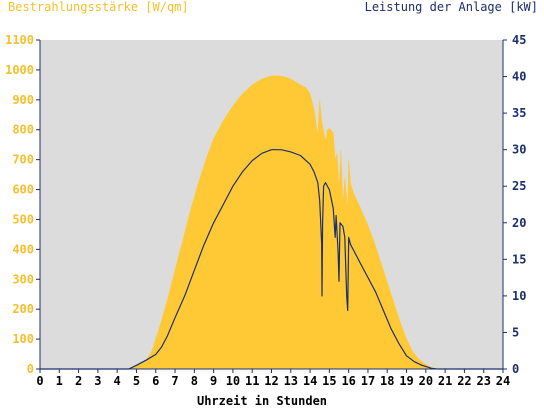  What do you see at coordinates (451, 7) in the screenshot?
I see `right-axis-title: Leistung der Anlage [kW]` at bounding box center [451, 7].